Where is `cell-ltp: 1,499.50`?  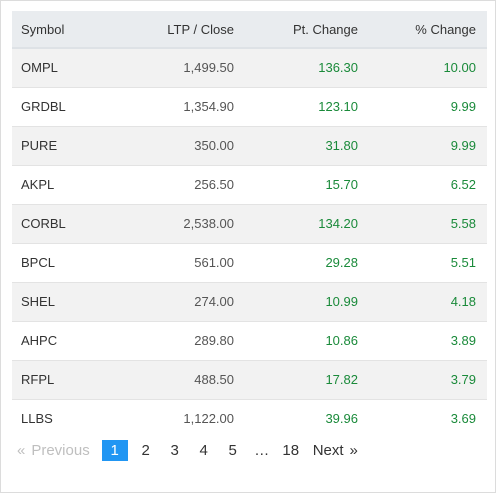
cell-ltp: 1,499.50 is located at coordinates (208, 68).